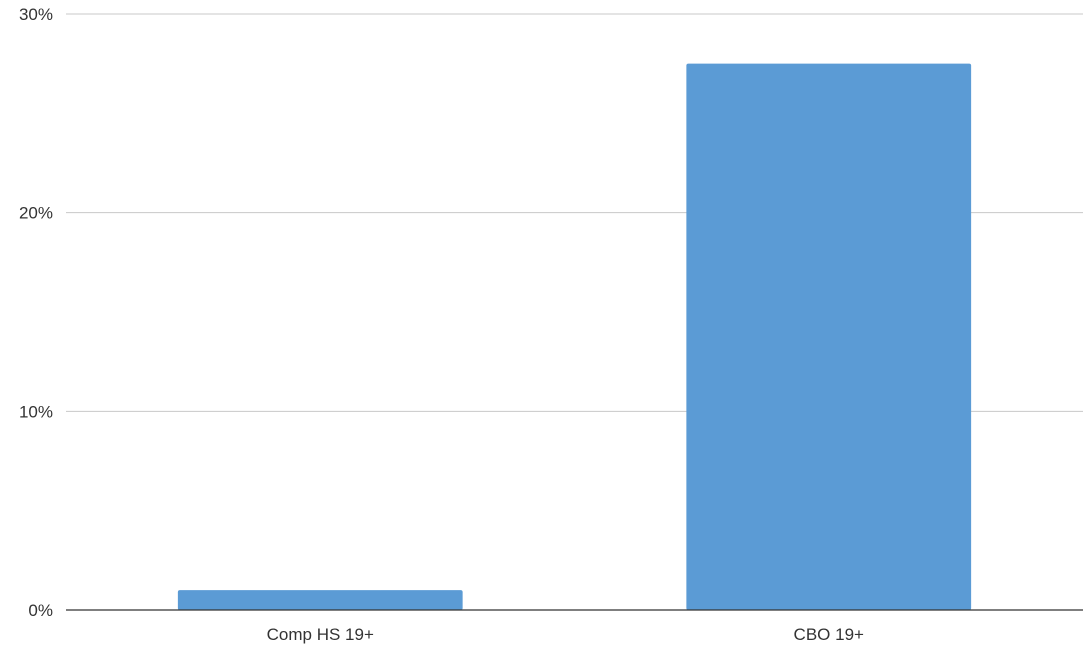  What do you see at coordinates (40, 610) in the screenshot?
I see `y-tick-label: 0%` at bounding box center [40, 610].